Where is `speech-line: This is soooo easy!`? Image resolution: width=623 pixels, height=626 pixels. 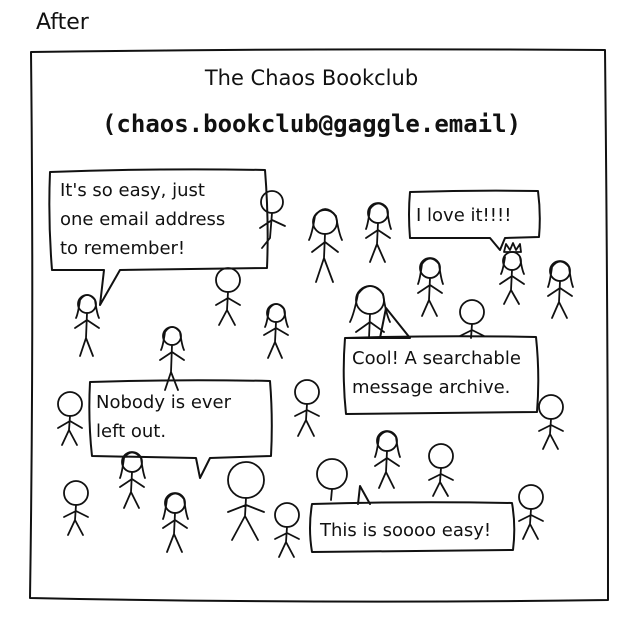 speech-line: This is soooo easy! is located at coordinates (406, 530).